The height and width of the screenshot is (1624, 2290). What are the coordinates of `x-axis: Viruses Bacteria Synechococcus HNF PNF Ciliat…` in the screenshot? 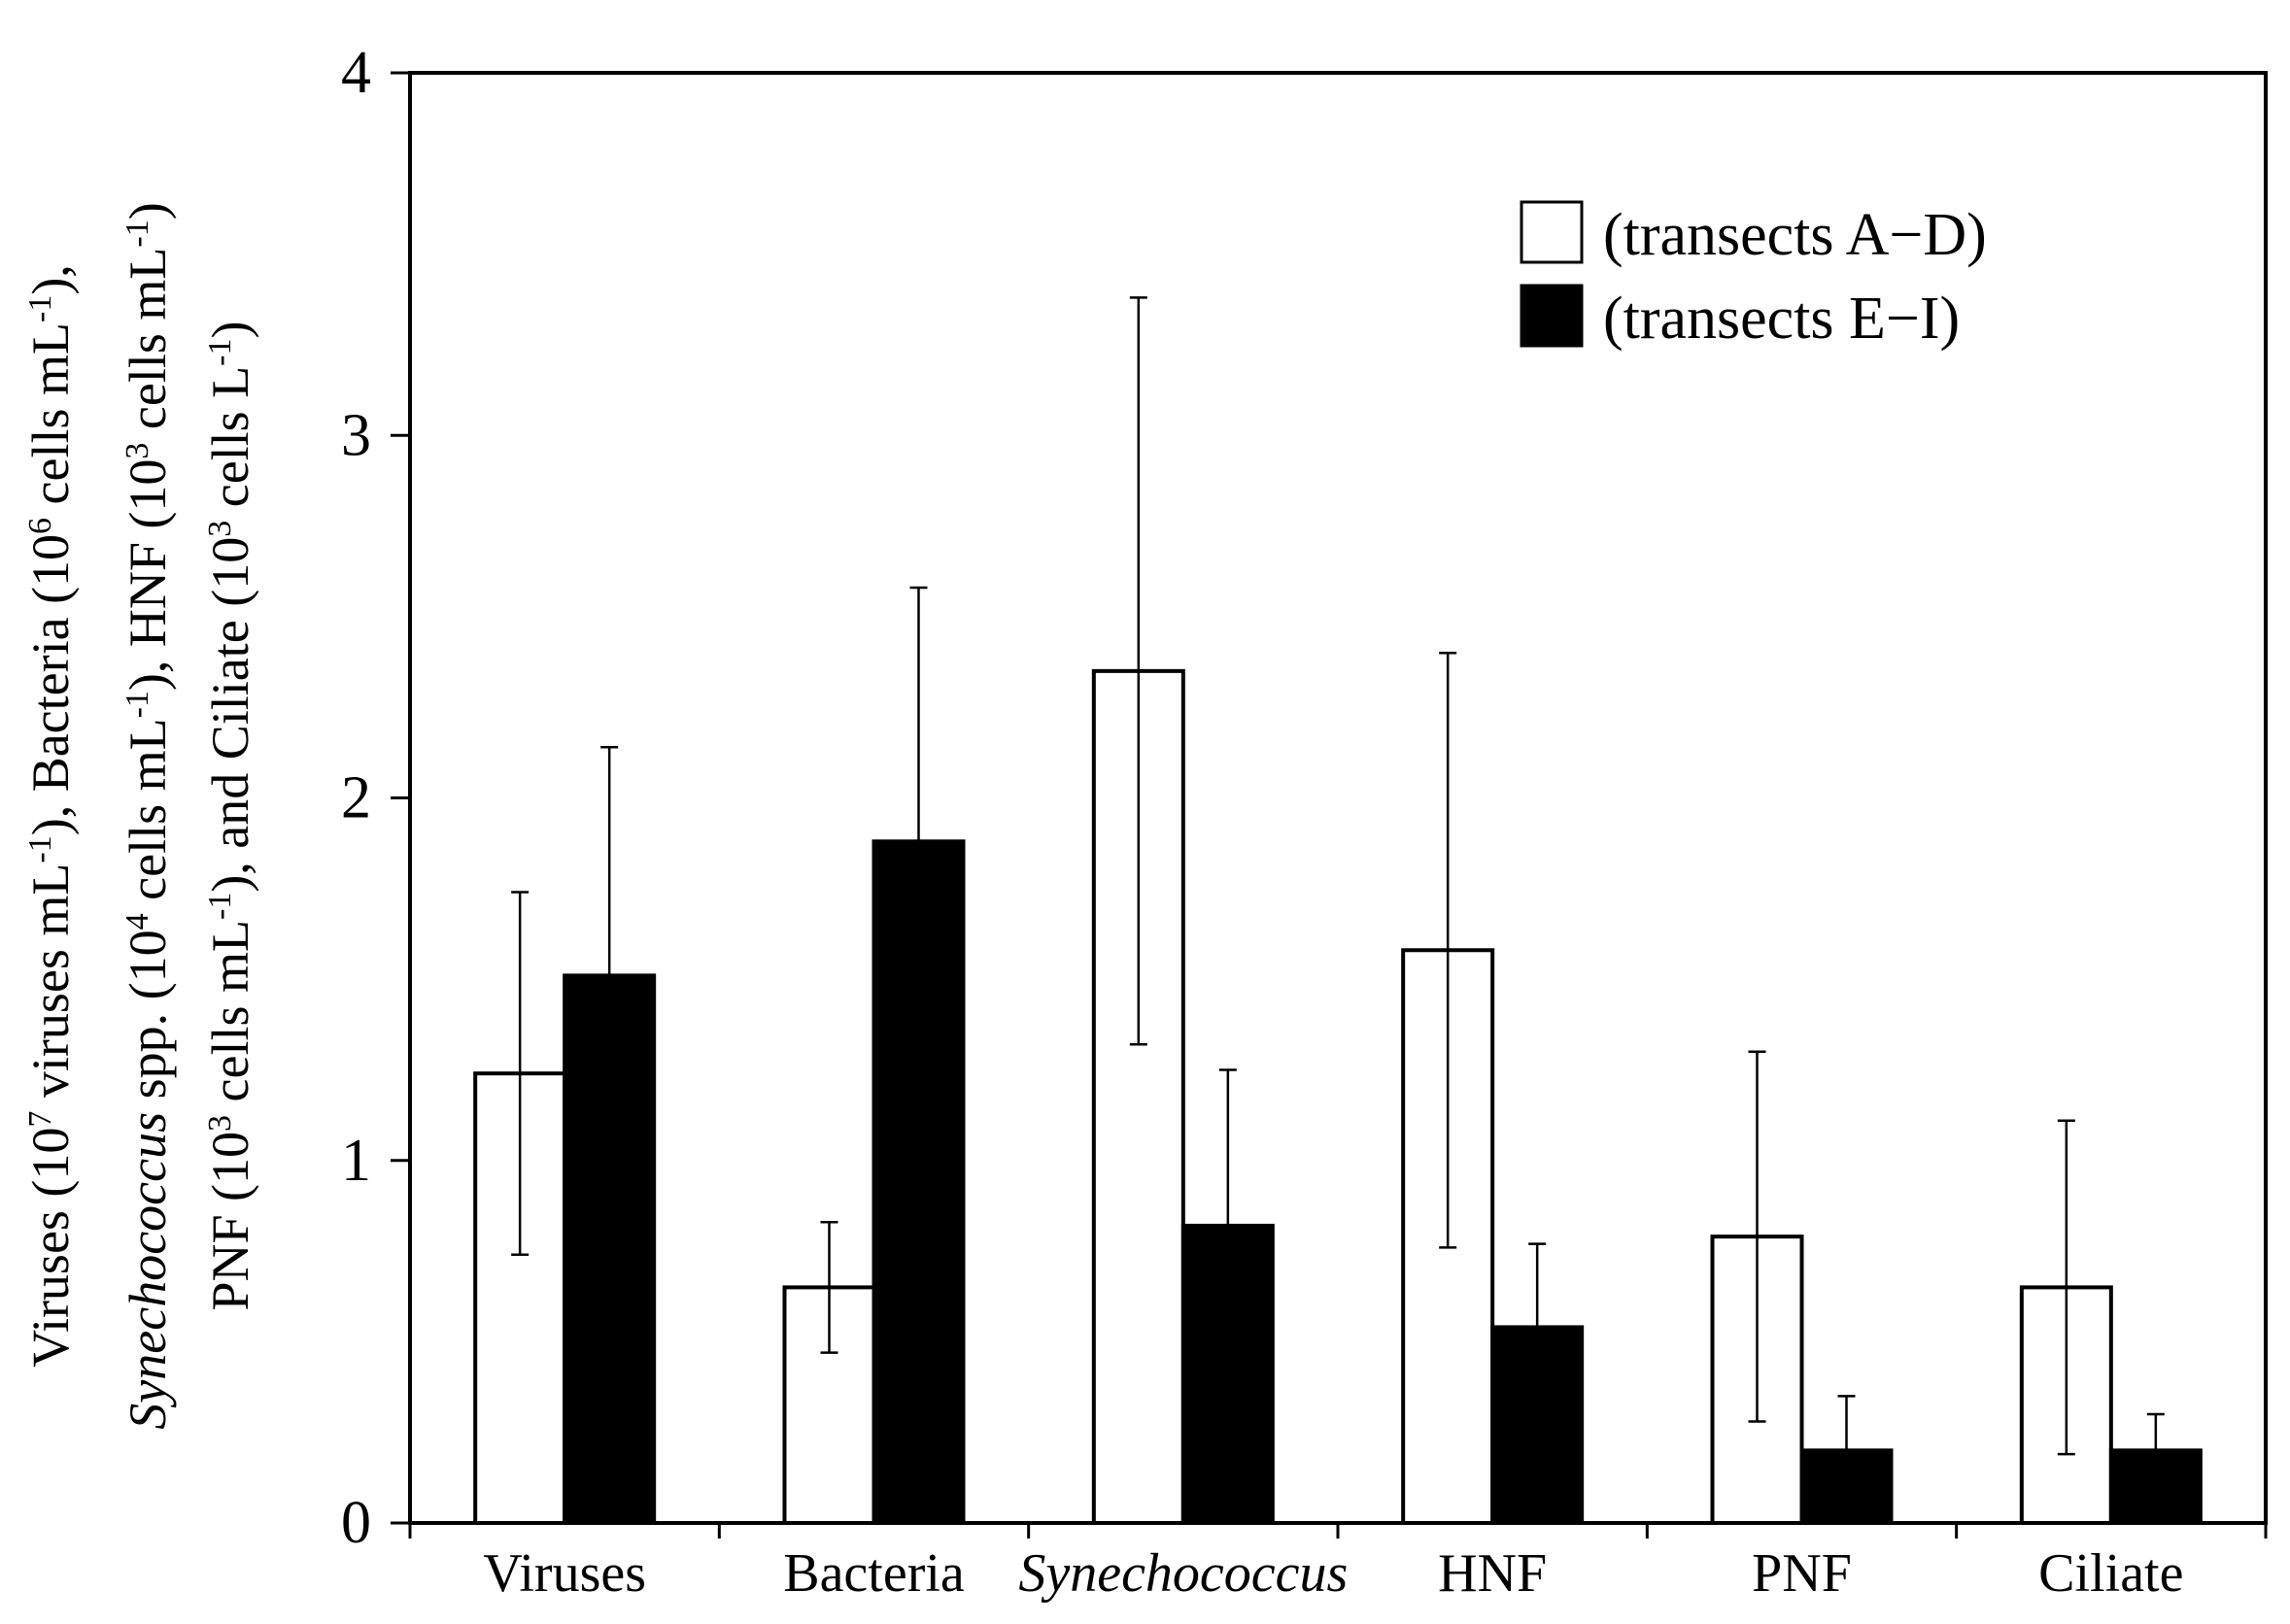 It's located at (1338, 1563).